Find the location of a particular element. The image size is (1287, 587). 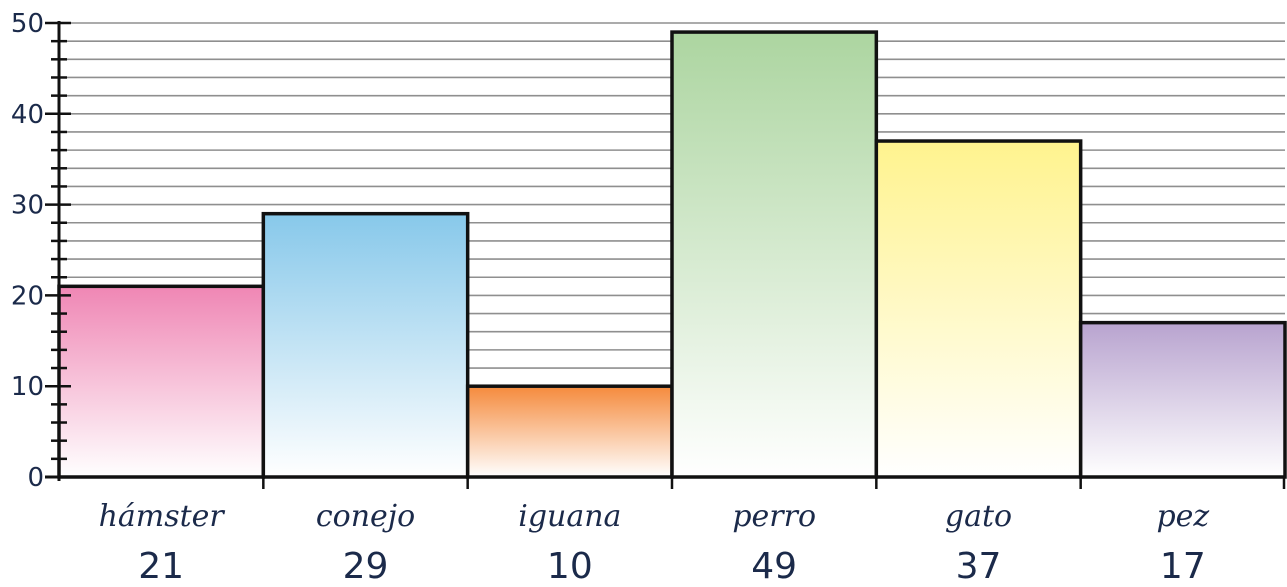

y-tick-label: 50 is located at coordinates (27, 24).